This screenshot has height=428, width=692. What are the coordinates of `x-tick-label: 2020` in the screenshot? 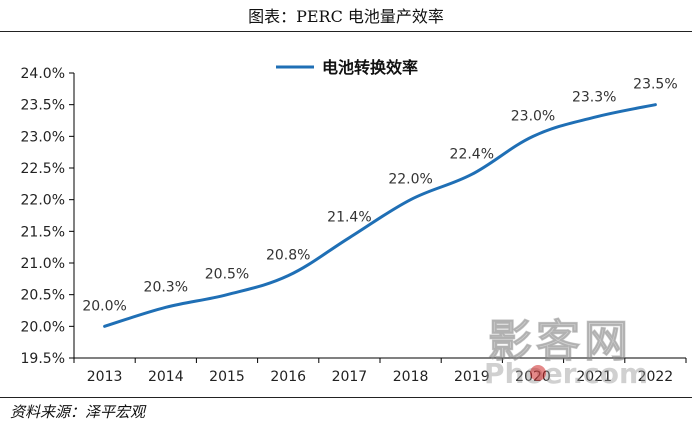 It's located at (533, 377).